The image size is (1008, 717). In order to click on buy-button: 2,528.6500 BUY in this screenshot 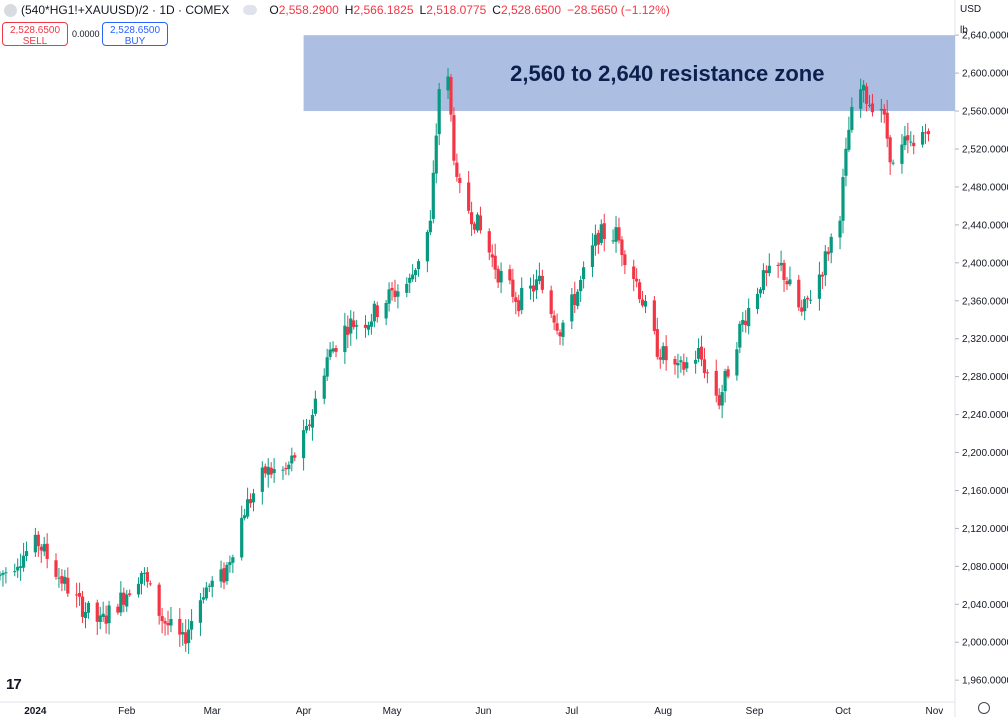, I will do `click(135, 34)`.